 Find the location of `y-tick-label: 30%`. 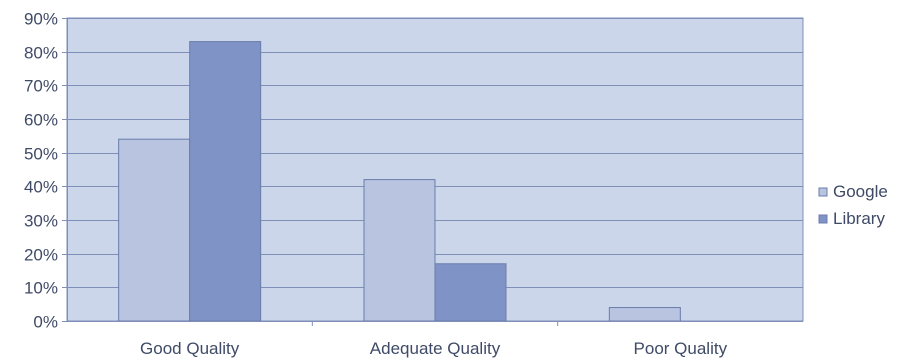

y-tick-label: 30% is located at coordinates (41, 221).